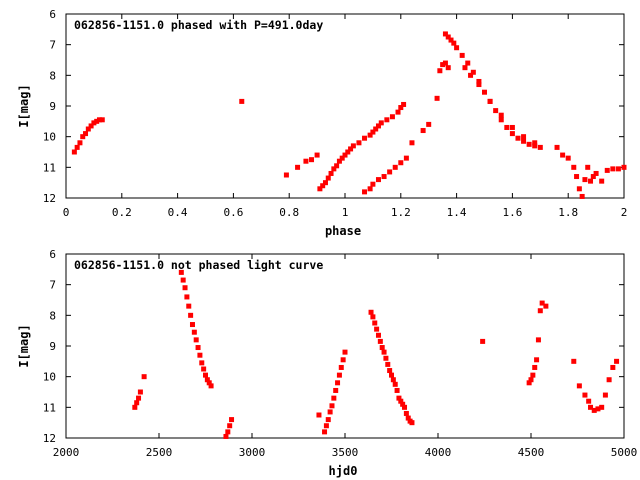 This screenshot has width=640, height=480. What do you see at coordinates (52, 285) in the screenshot?
I see `y-tick-label: 7` at bounding box center [52, 285].